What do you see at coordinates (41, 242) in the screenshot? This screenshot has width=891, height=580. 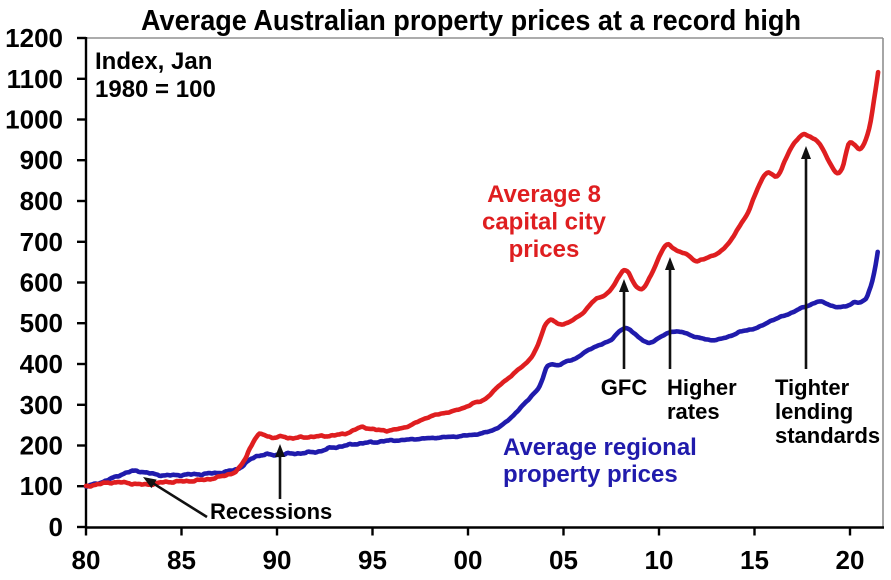 I see `svg-text: 700` at bounding box center [41, 242].